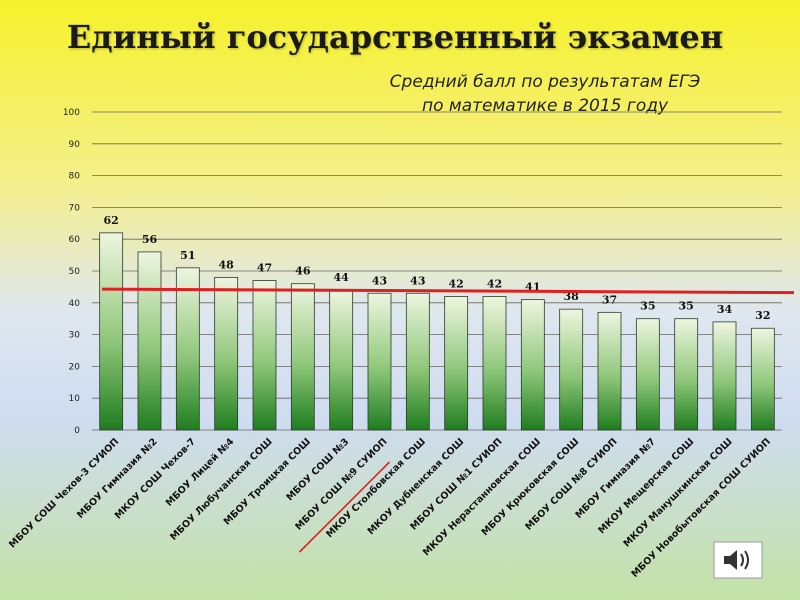 The width and height of the screenshot is (800, 600). What do you see at coordinates (395, 37) in the screenshot?
I see `page-title: Единый государственный экзамен` at bounding box center [395, 37].